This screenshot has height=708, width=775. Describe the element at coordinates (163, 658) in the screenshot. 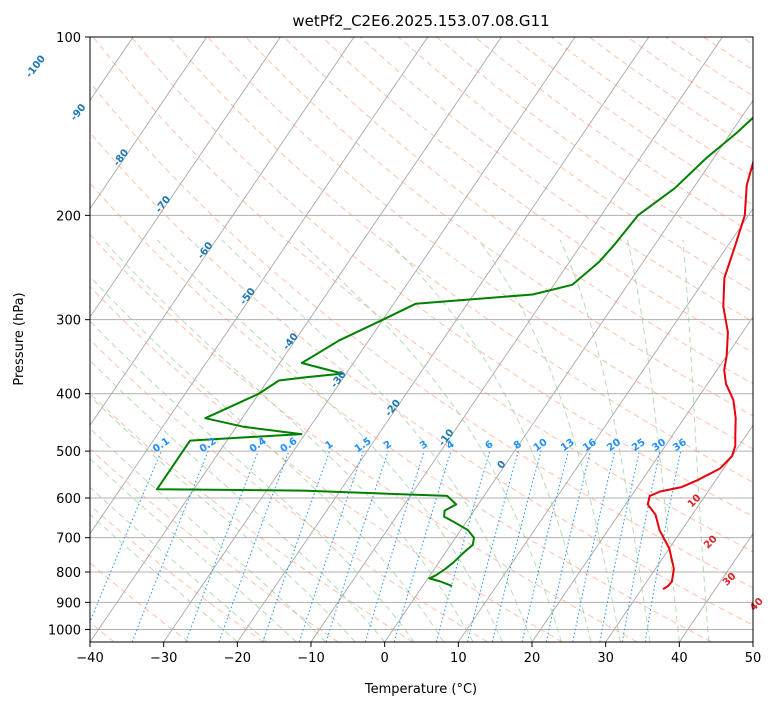

I see `x-tick-label: −30` at that location.